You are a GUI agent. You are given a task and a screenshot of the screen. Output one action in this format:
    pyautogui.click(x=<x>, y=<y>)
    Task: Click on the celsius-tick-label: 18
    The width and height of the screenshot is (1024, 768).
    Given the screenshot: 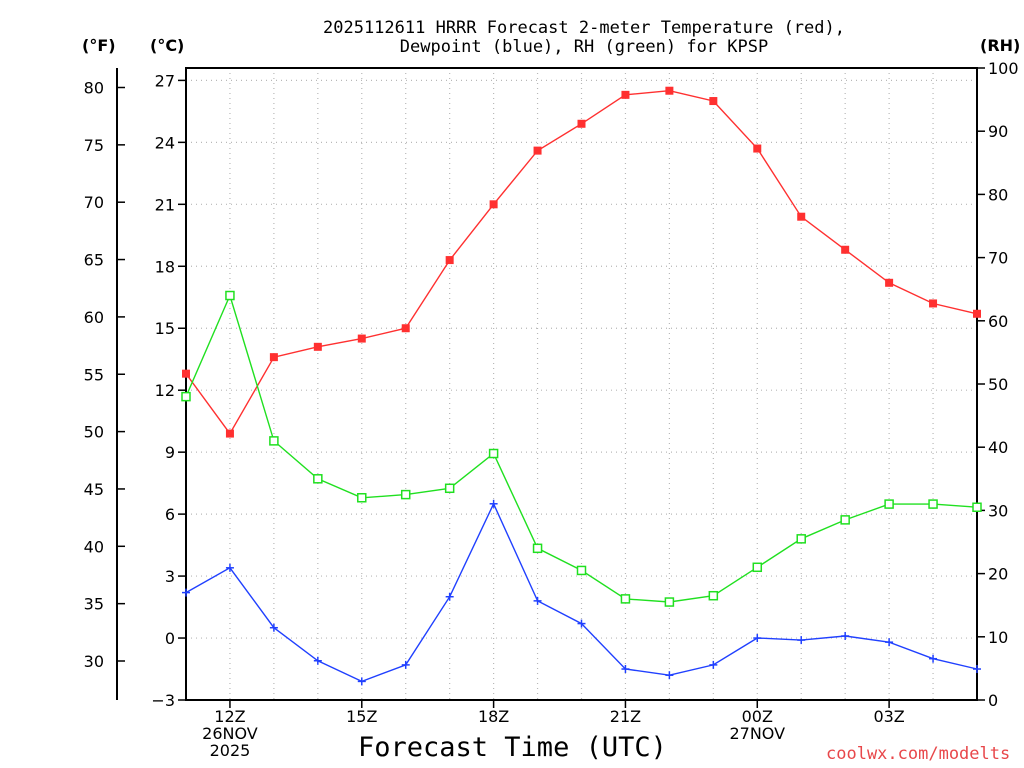 What is the action you would take?
    pyautogui.click(x=165, y=266)
    